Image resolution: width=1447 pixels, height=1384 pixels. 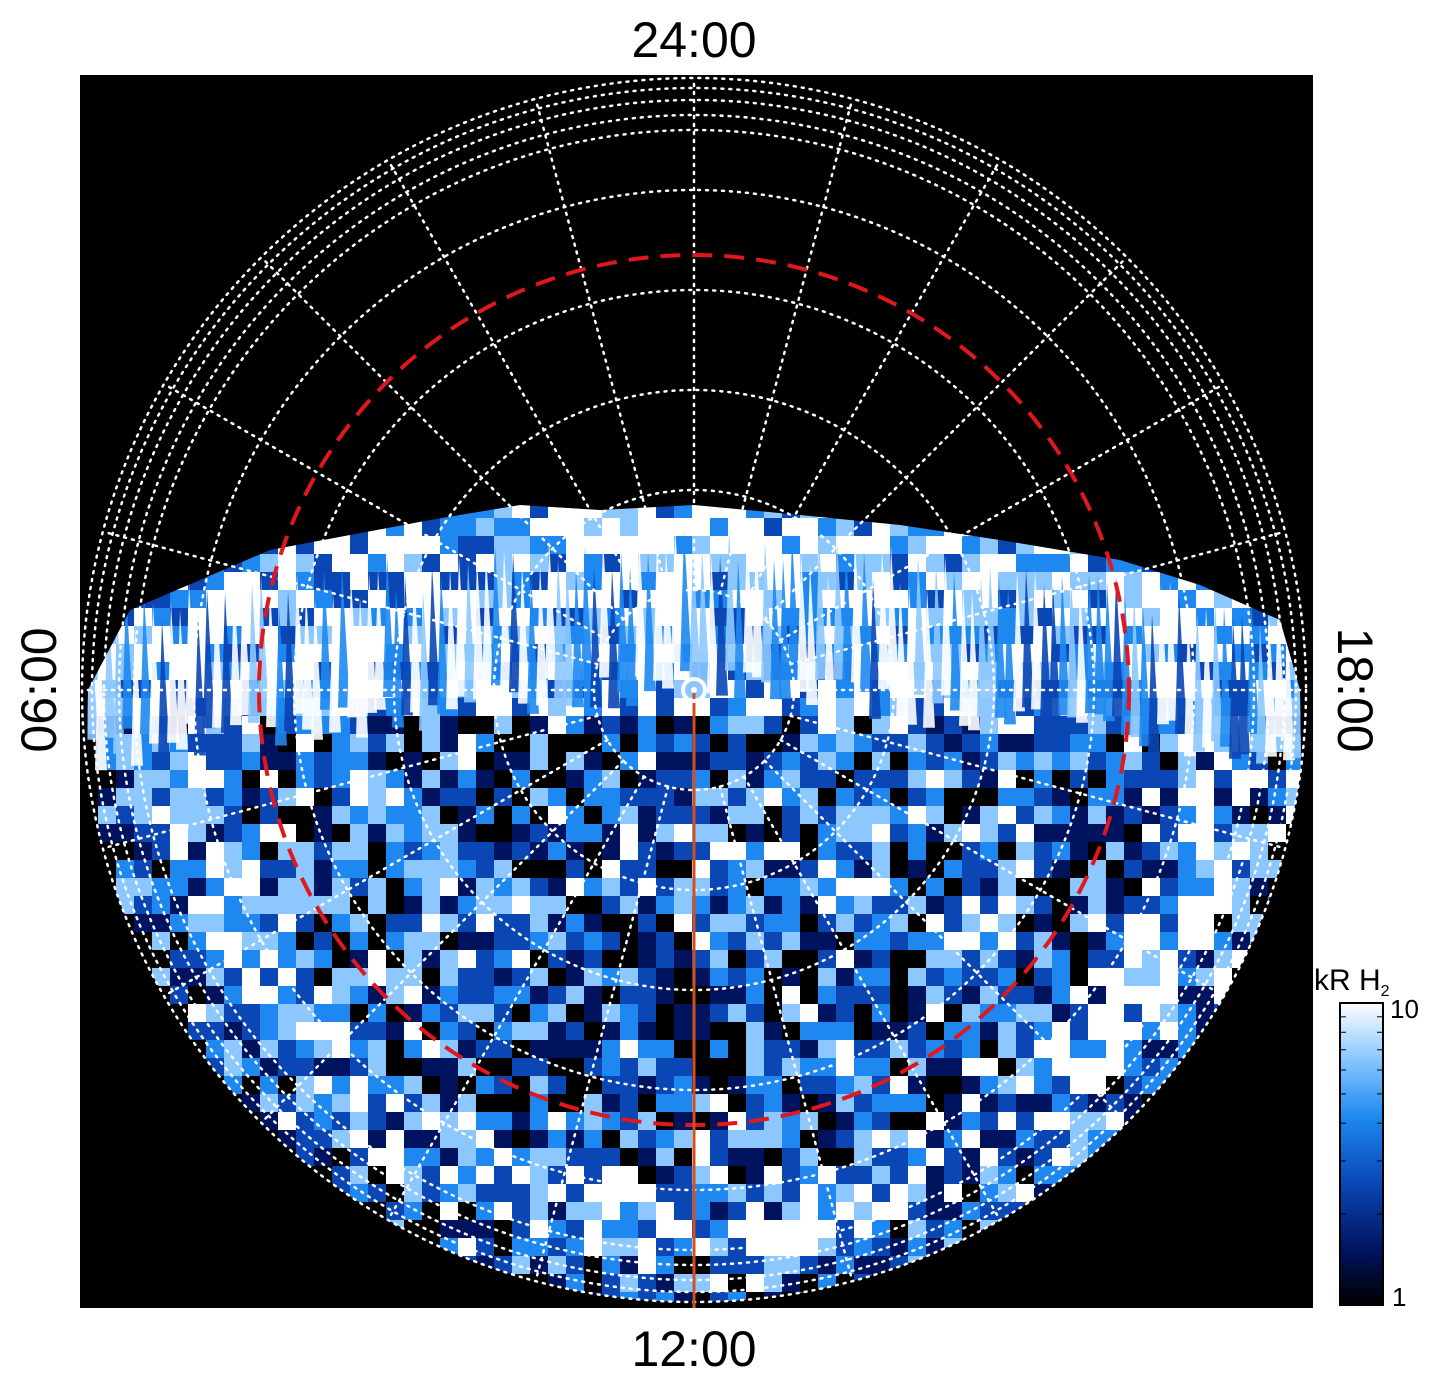 I want to click on local-time-label-bottom: 12:00, so click(x=693, y=1349).